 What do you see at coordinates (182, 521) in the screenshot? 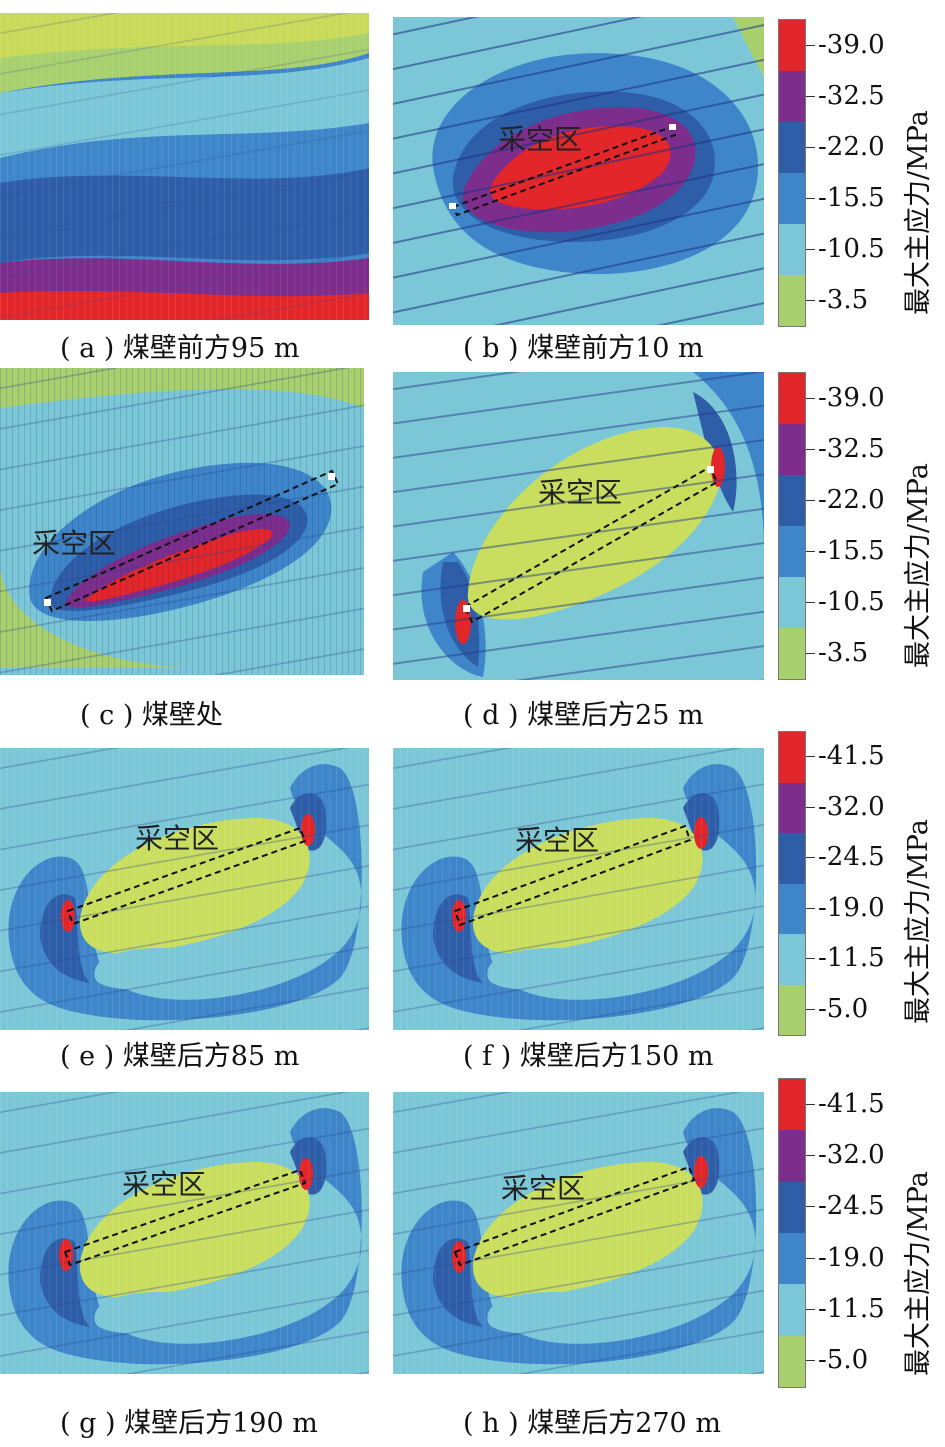
I see `contour-panel-c: 采空区` at bounding box center [182, 521].